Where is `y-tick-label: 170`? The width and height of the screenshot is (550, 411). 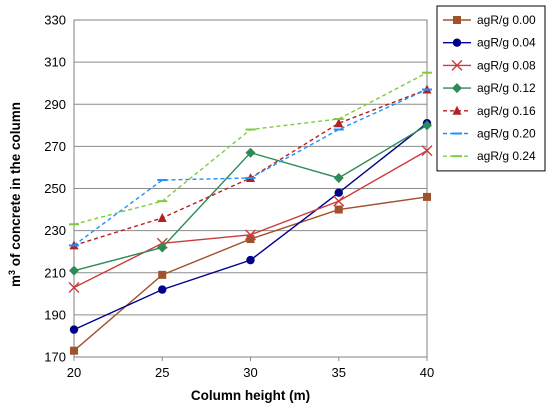 y-tick-label: 170 is located at coordinates (55, 357).